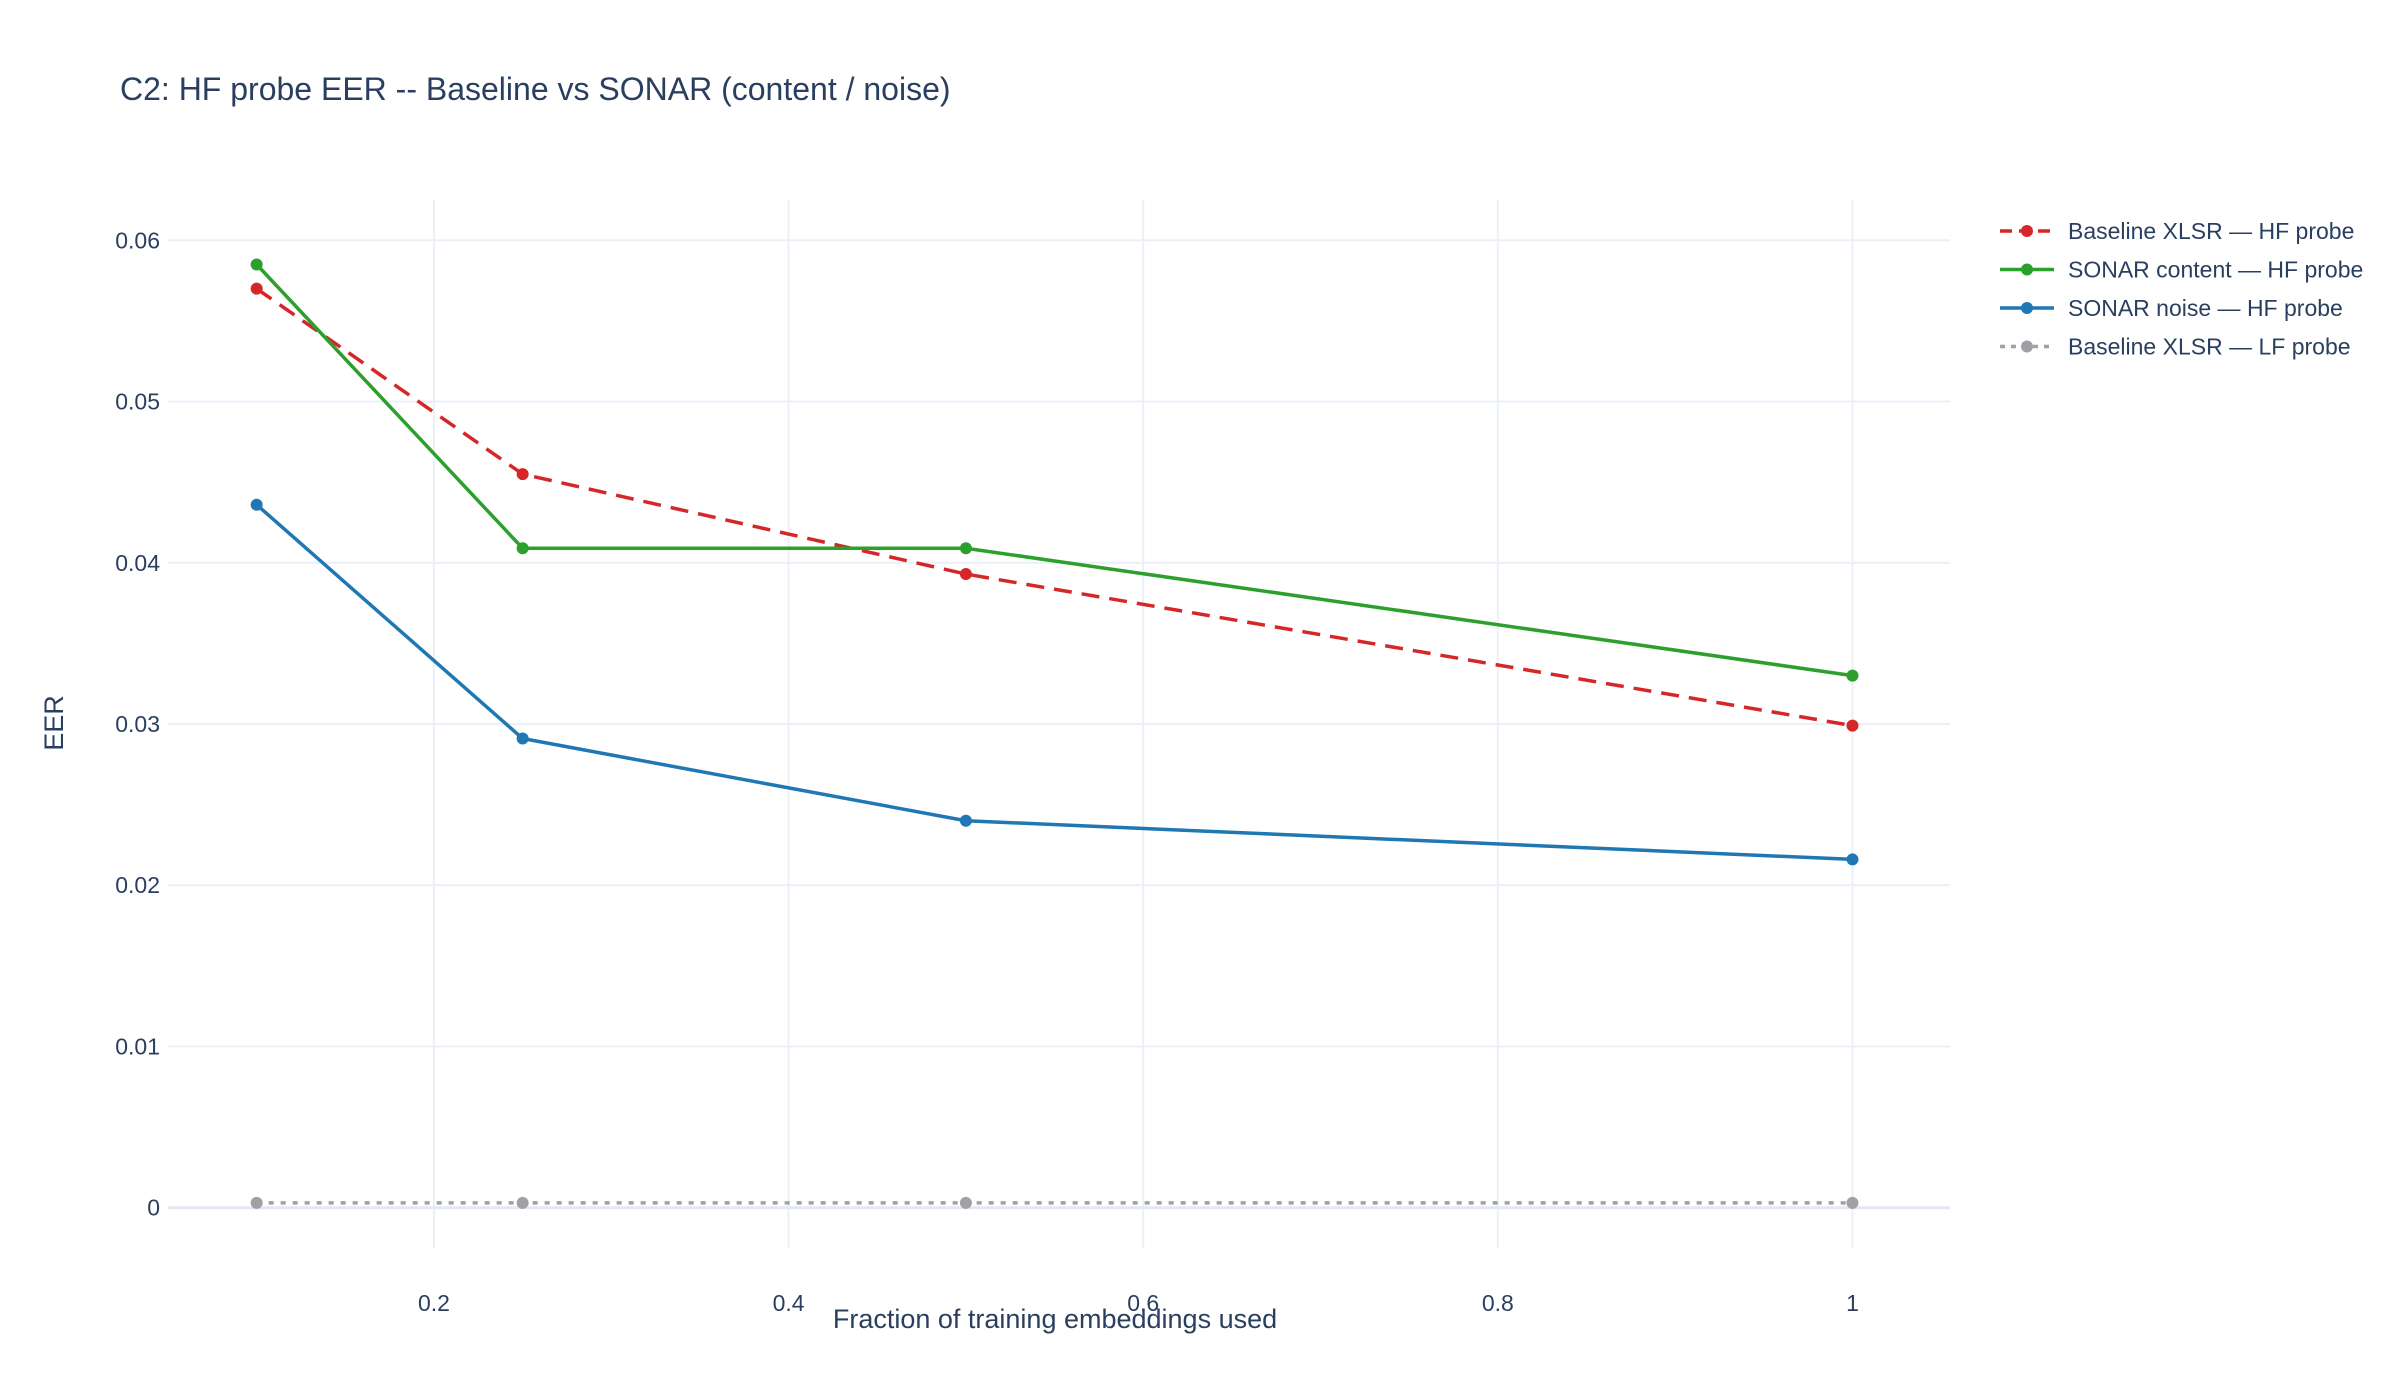  What do you see at coordinates (137, 885) in the screenshot?
I see `y-tick-label: 0.02` at bounding box center [137, 885].